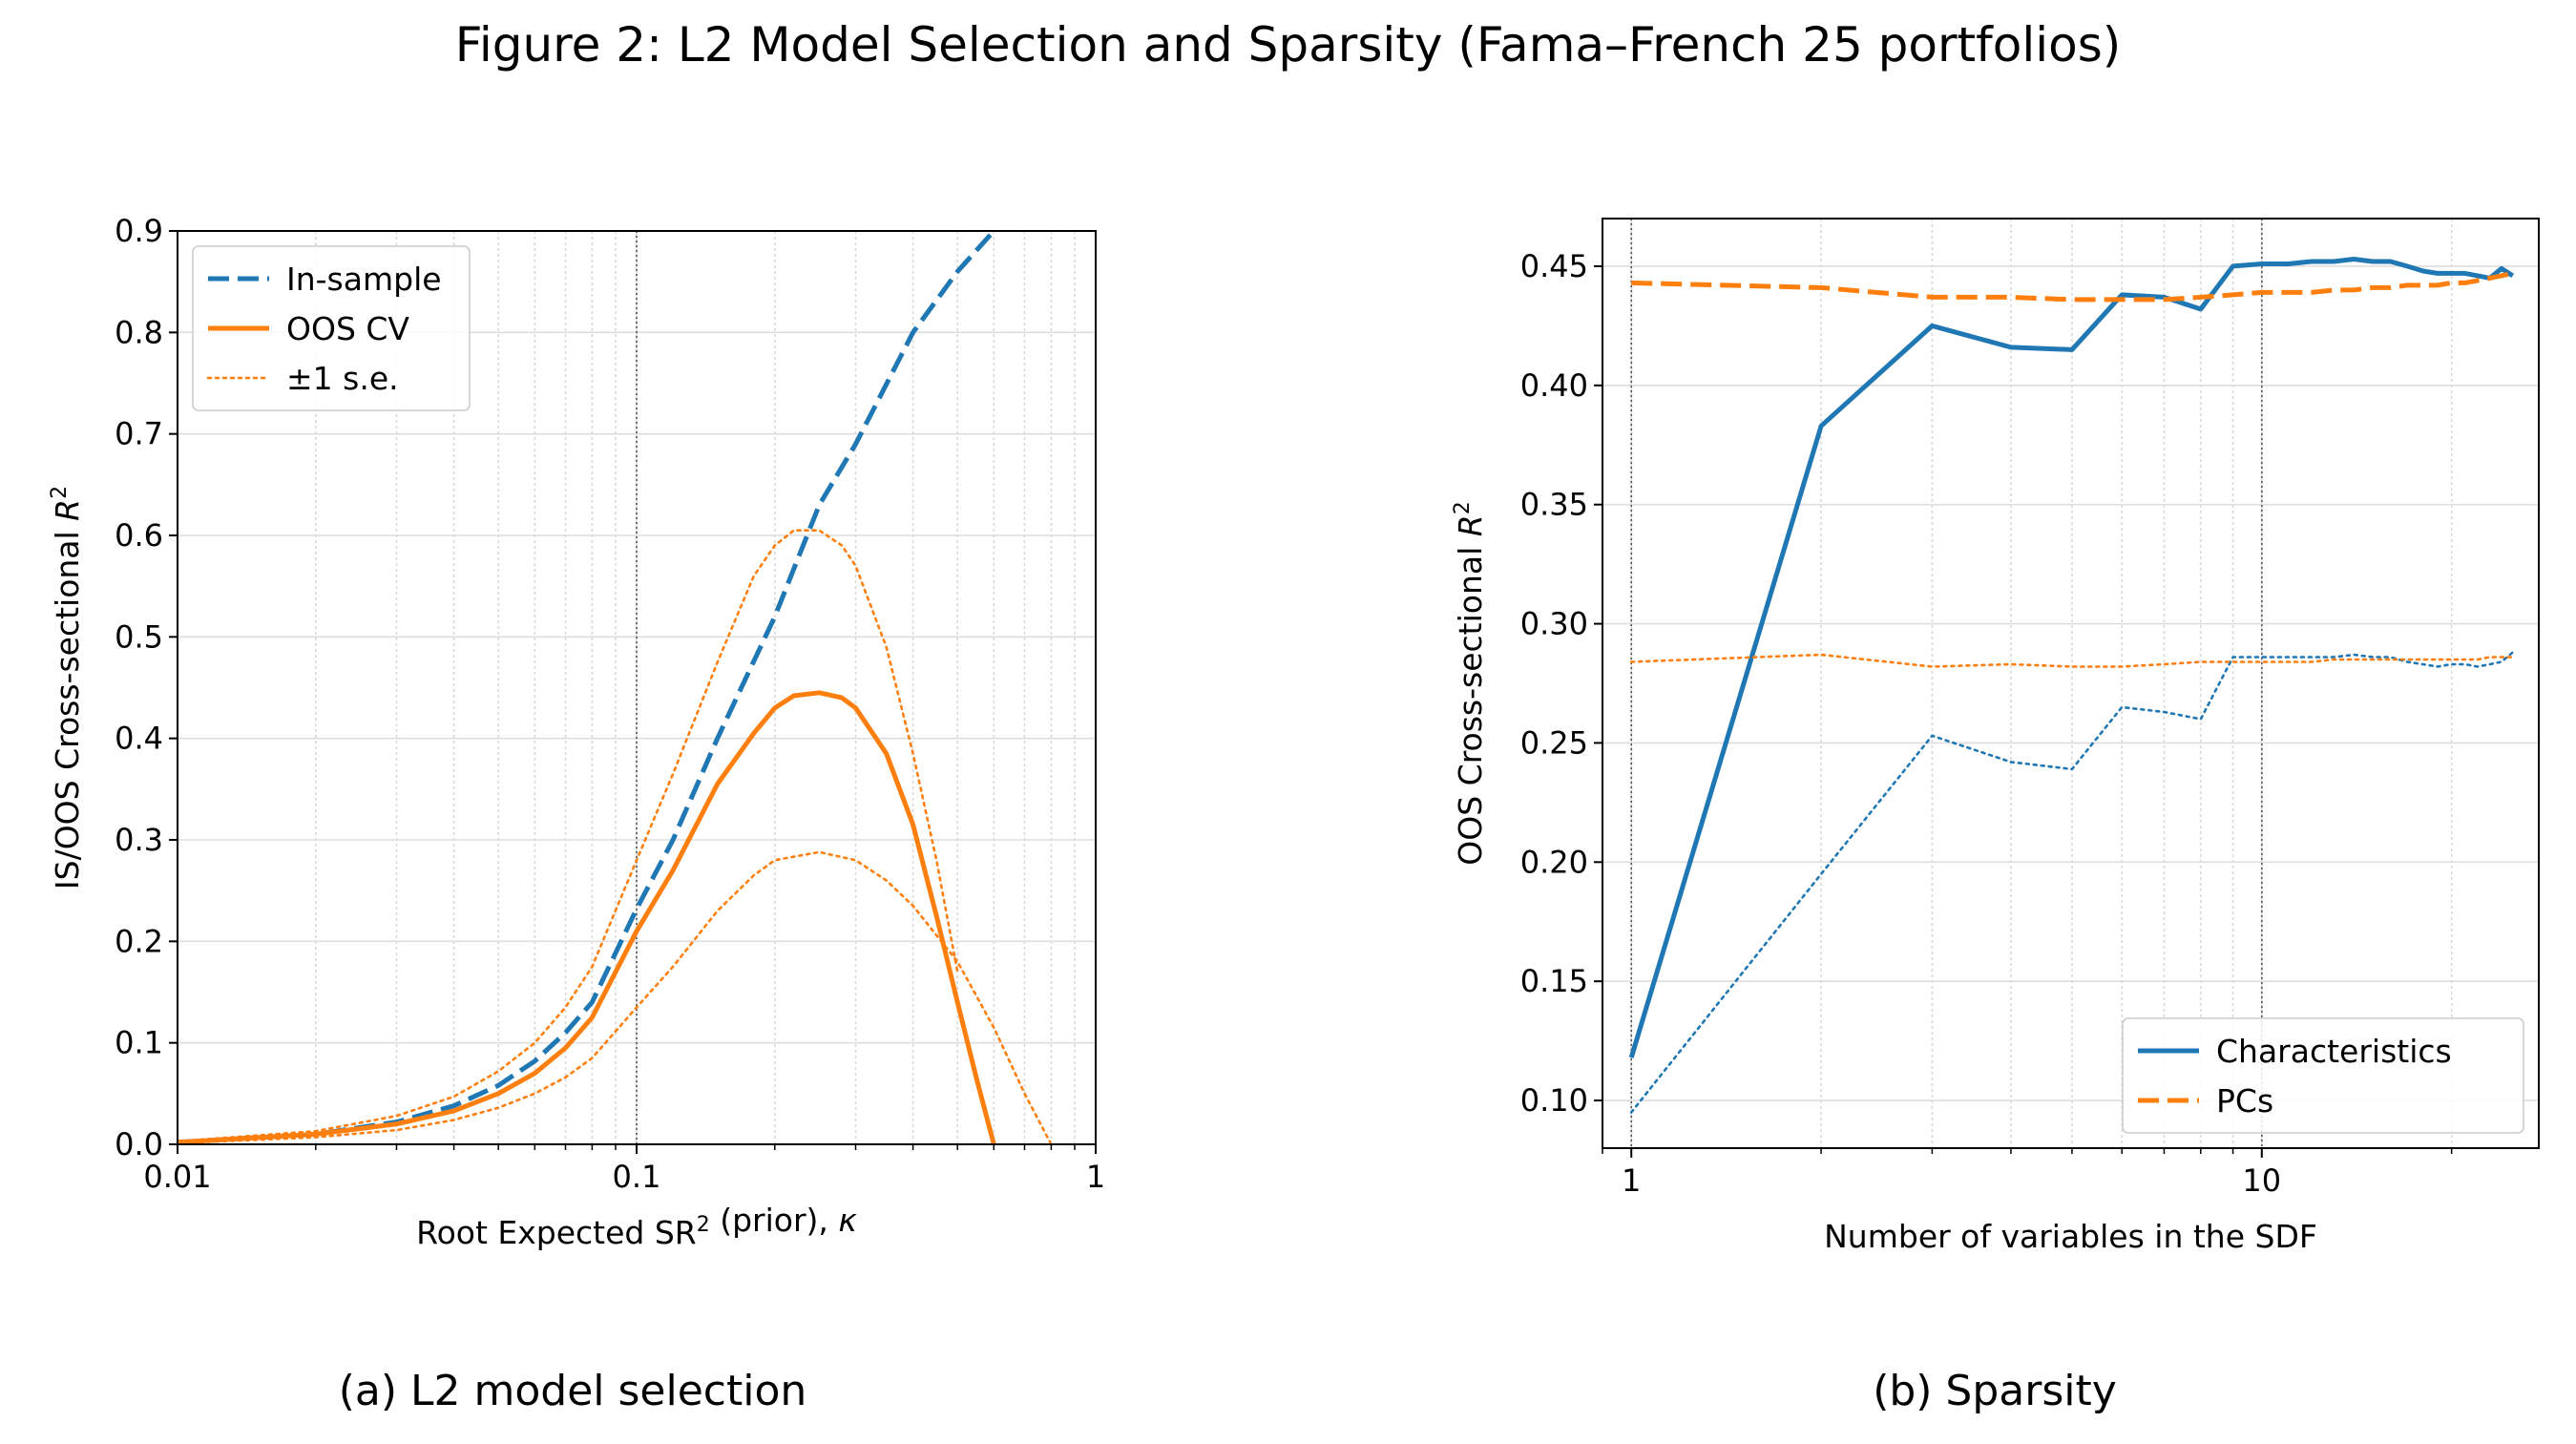 This screenshot has width=2576, height=1444. What do you see at coordinates (364, 279) in the screenshot?
I see `legend-label-in-sample: In-sample` at bounding box center [364, 279].